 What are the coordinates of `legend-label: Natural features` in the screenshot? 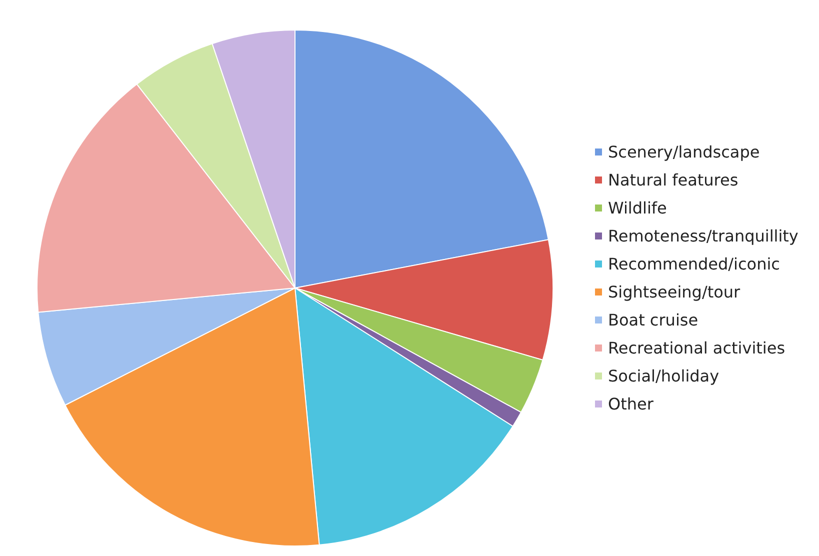 It's located at (673, 180).